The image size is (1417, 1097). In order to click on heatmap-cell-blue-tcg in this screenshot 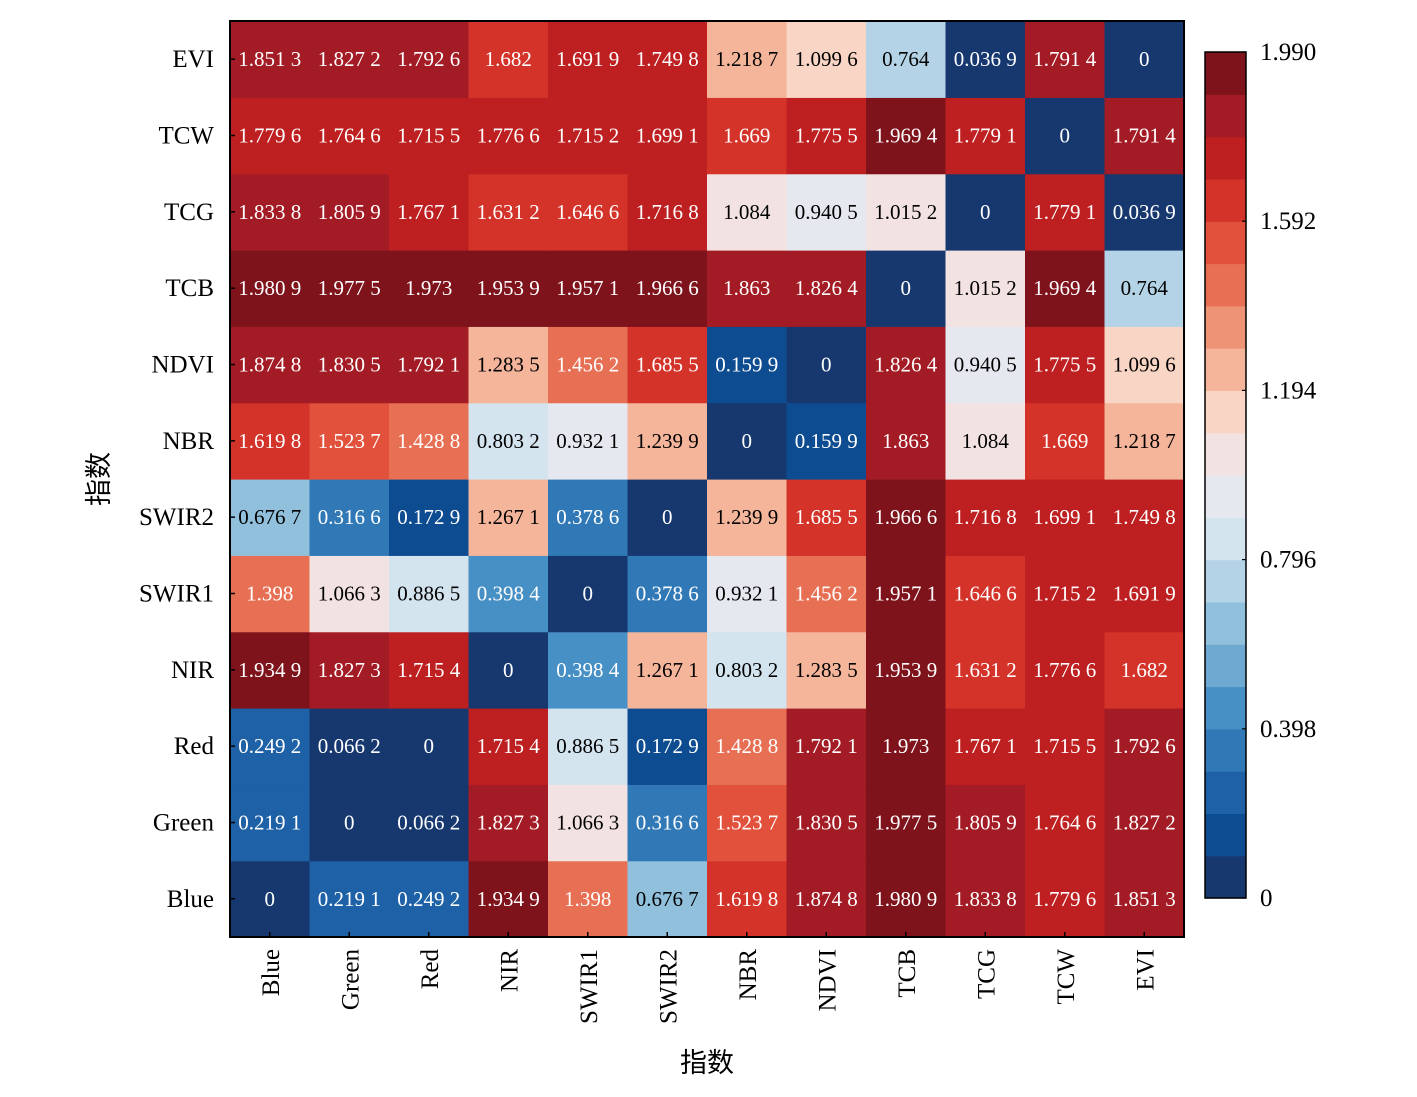, I will do `click(985, 899)`.